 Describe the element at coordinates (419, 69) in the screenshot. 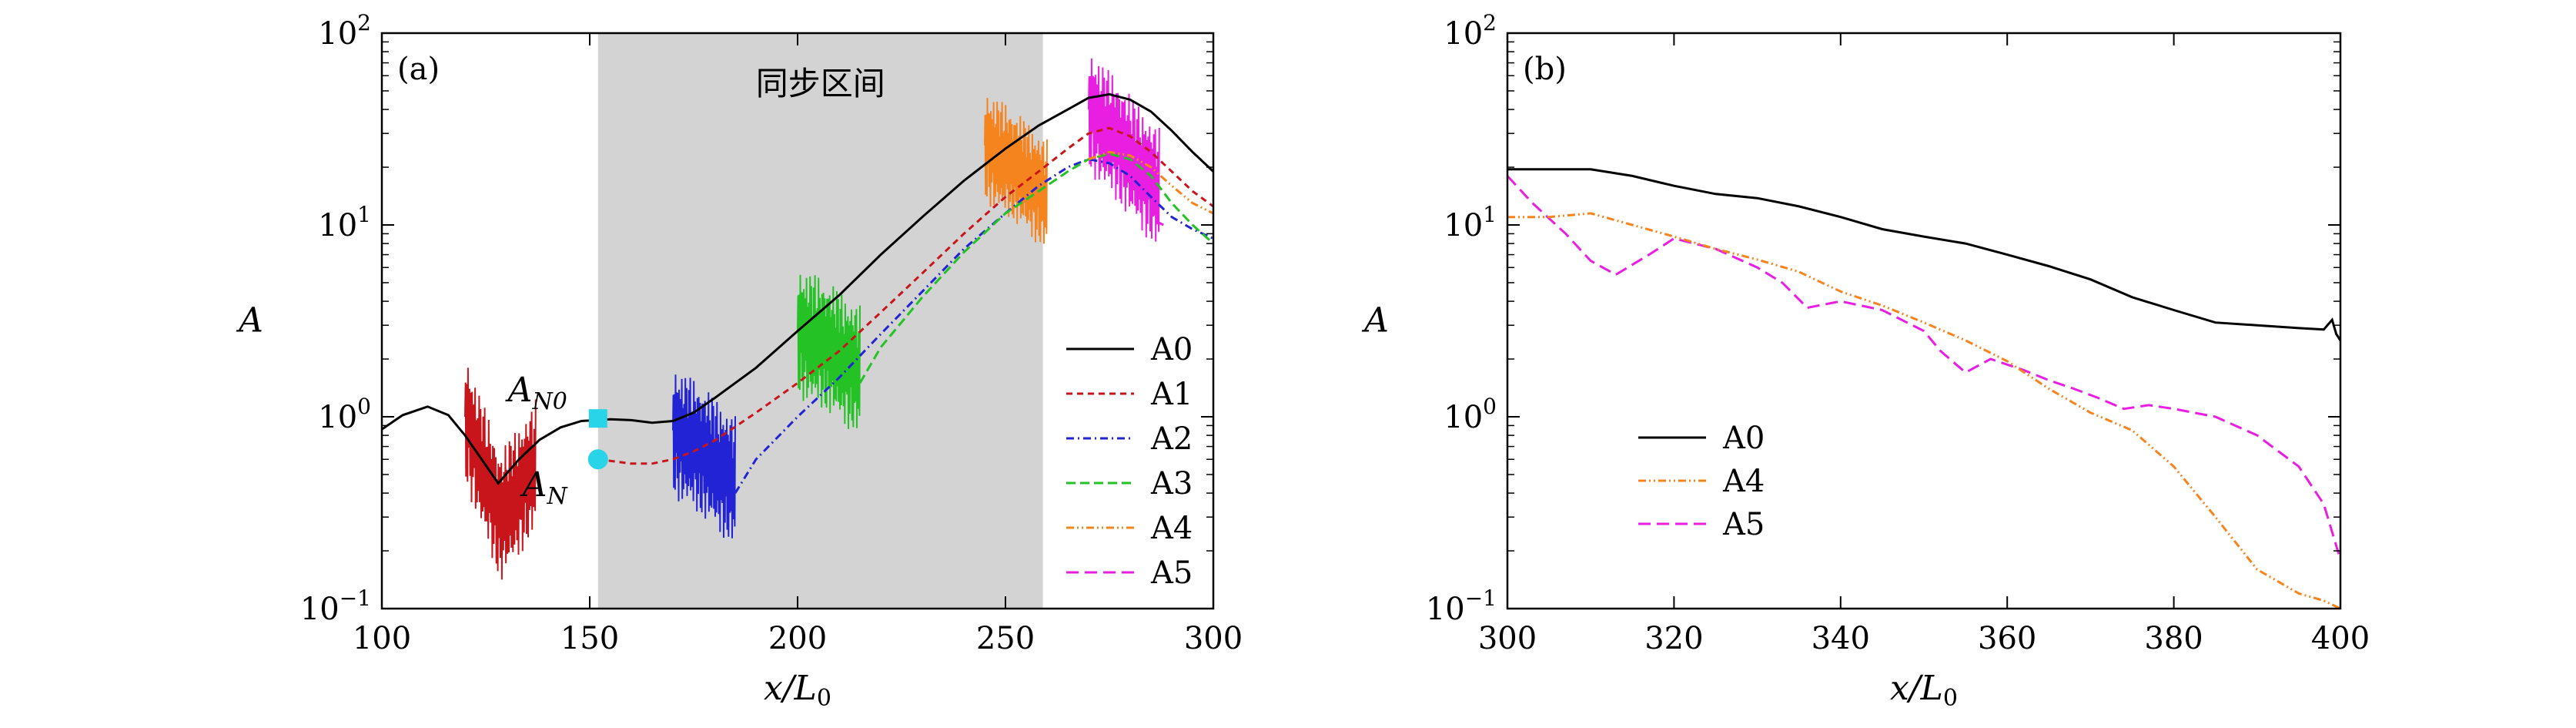

I see `panel-label-a: (a)` at that location.